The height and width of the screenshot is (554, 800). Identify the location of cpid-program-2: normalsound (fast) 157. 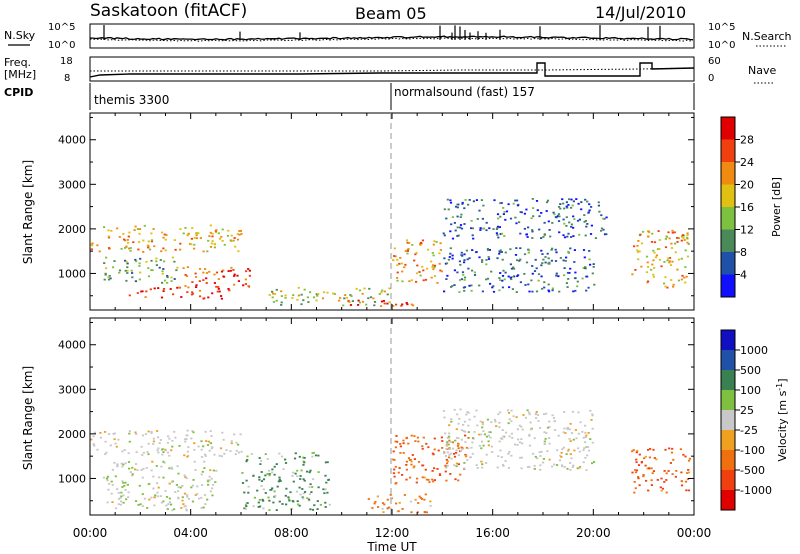
(464, 92).